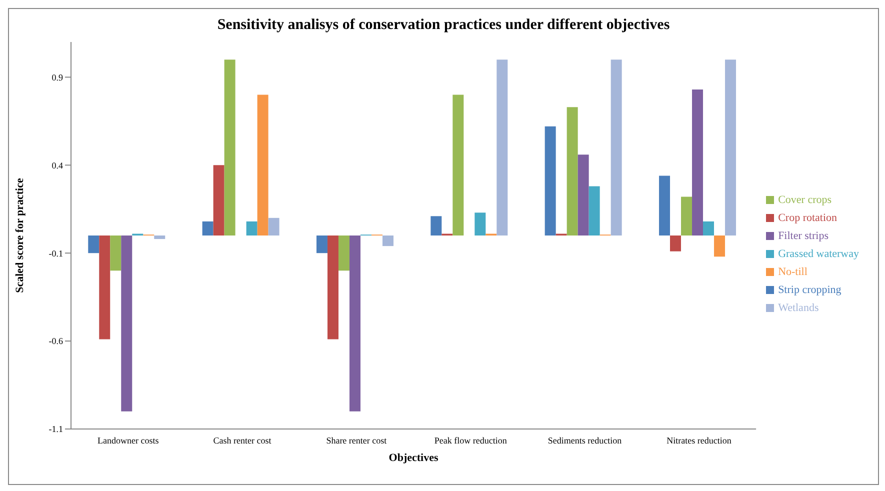 The height and width of the screenshot is (491, 885). What do you see at coordinates (20, 235) in the screenshot?
I see `y-axis-title: Scaled score for practice` at bounding box center [20, 235].